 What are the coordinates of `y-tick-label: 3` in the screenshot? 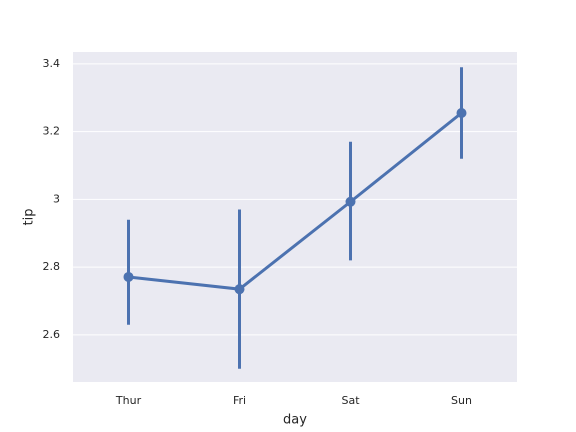 It's located at (56, 198).